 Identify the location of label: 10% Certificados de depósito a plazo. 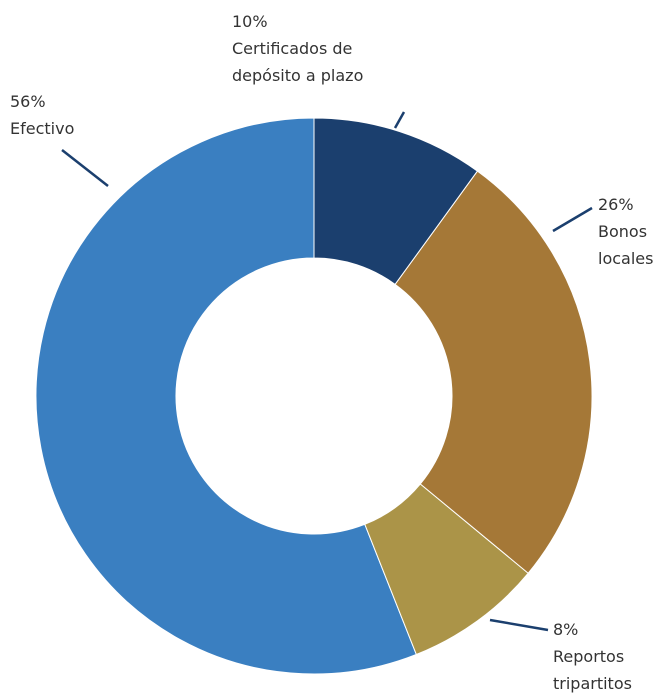
(322, 48).